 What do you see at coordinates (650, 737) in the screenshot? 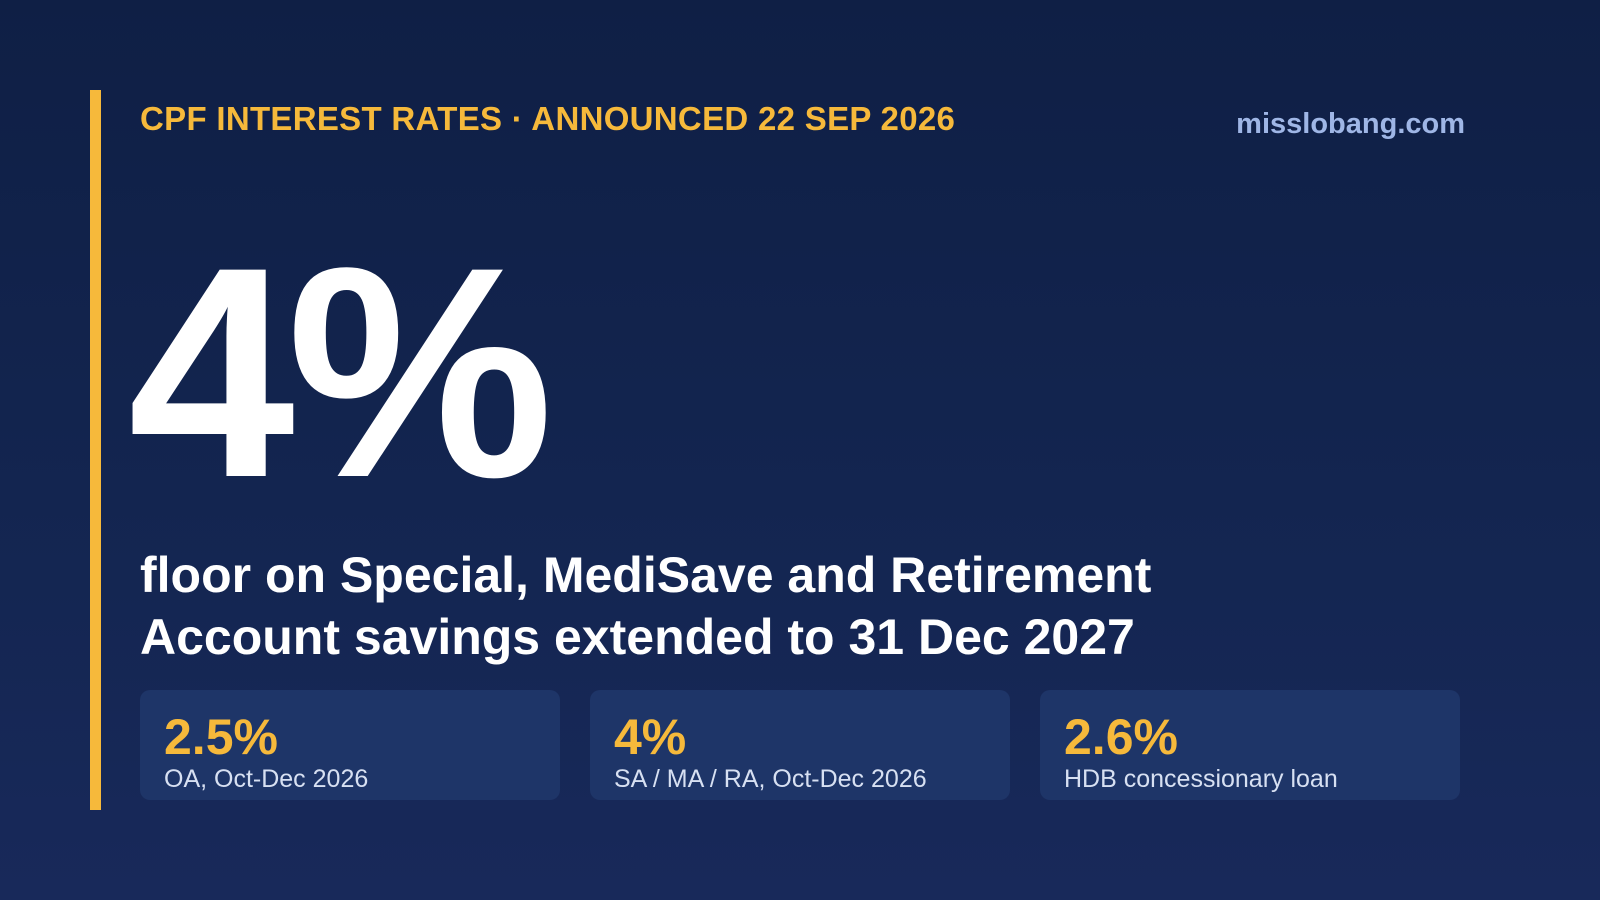
I see `stat-value: 4%` at bounding box center [650, 737].